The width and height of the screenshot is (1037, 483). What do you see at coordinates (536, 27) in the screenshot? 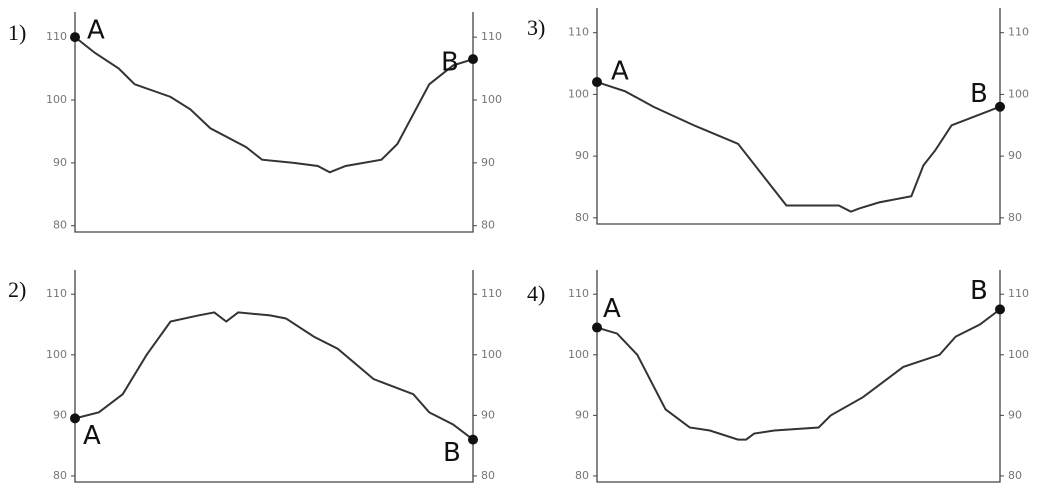
I see `panel-number: 3)` at bounding box center [536, 27].